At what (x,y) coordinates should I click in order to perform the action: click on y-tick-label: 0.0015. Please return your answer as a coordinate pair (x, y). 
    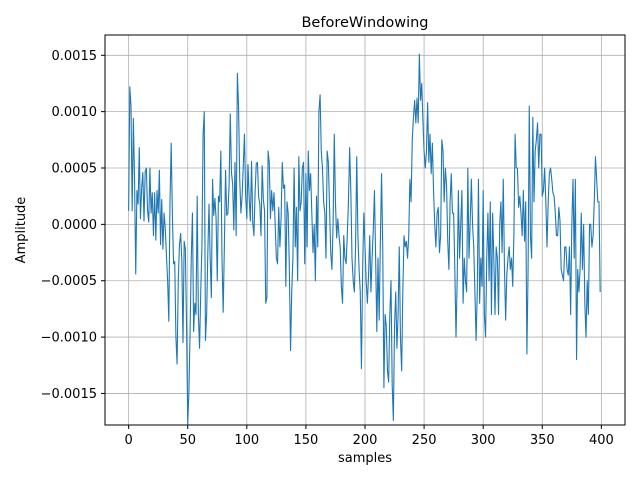
    Looking at the image, I should click on (75, 56).